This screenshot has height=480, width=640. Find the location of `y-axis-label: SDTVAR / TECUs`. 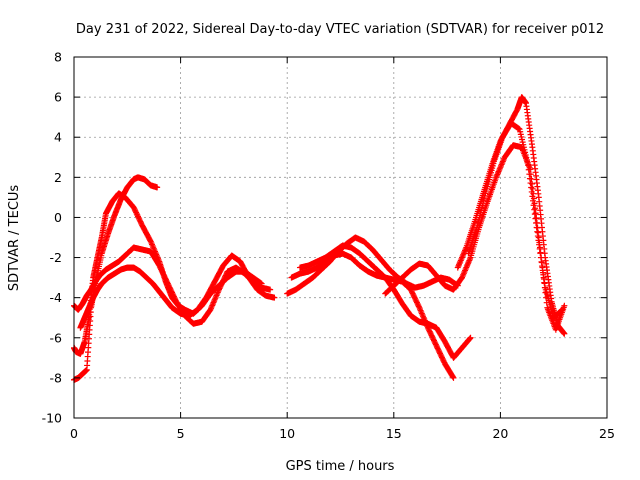

y-axis-label: SDTVAR / TECUs is located at coordinates (14, 238).